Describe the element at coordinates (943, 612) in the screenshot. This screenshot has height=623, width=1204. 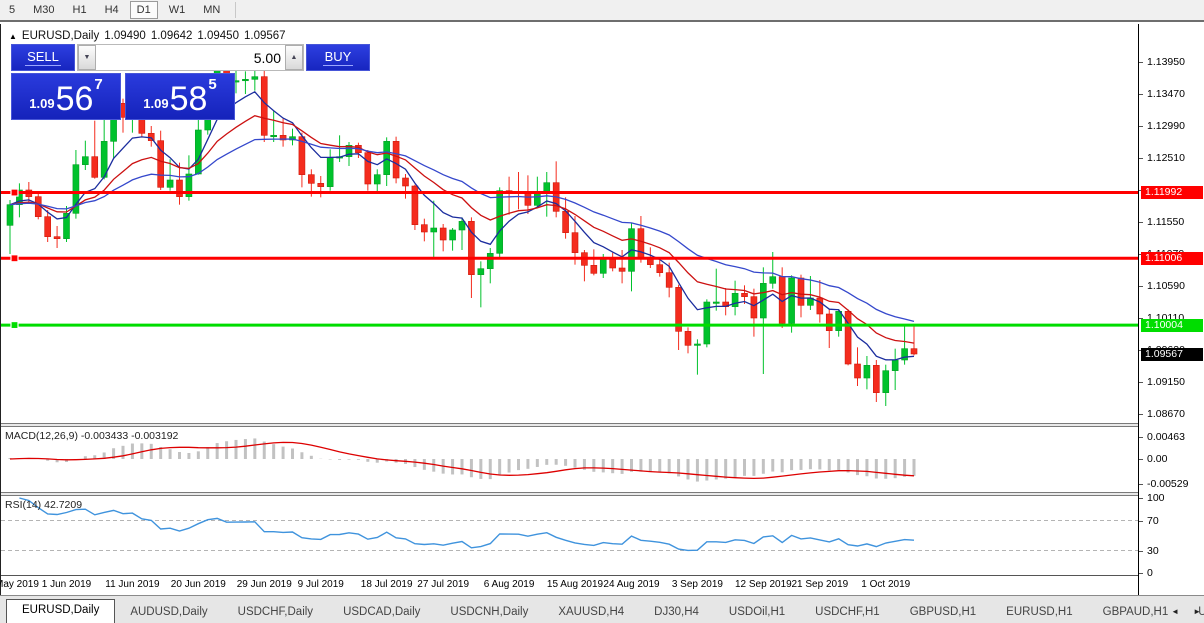
I see `chart-tab-gbpusd: GBPUSD,H1` at that location.